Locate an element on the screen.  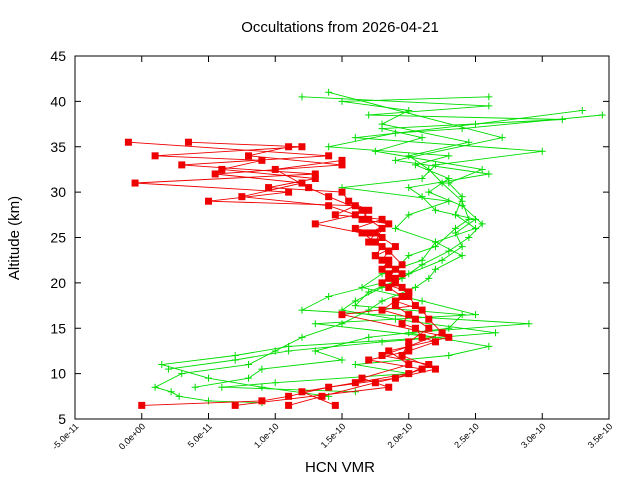
y-tick-label: 25 is located at coordinates (58, 238).